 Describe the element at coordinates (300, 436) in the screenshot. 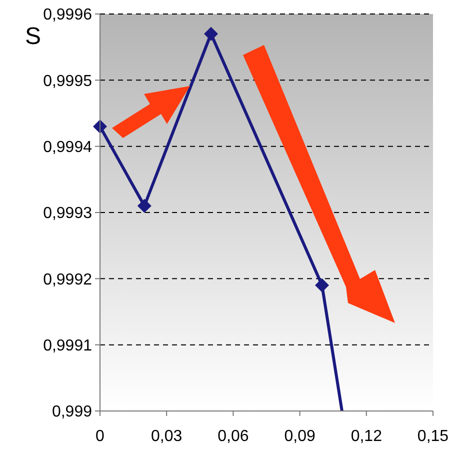

I see `x-tick-label: 0,09` at that location.